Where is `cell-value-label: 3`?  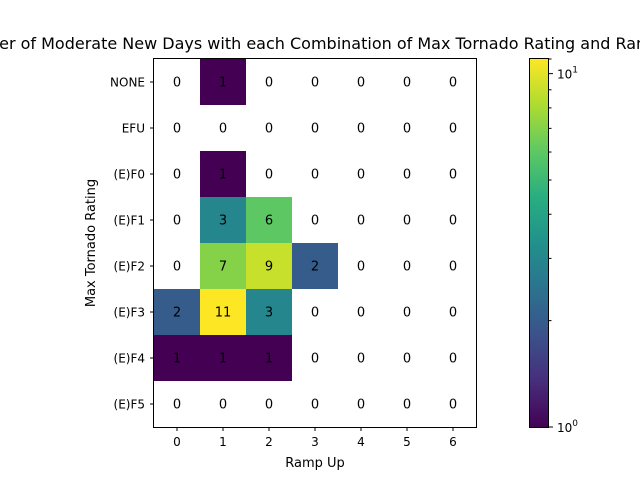
cell-value-label: 3 is located at coordinates (223, 221).